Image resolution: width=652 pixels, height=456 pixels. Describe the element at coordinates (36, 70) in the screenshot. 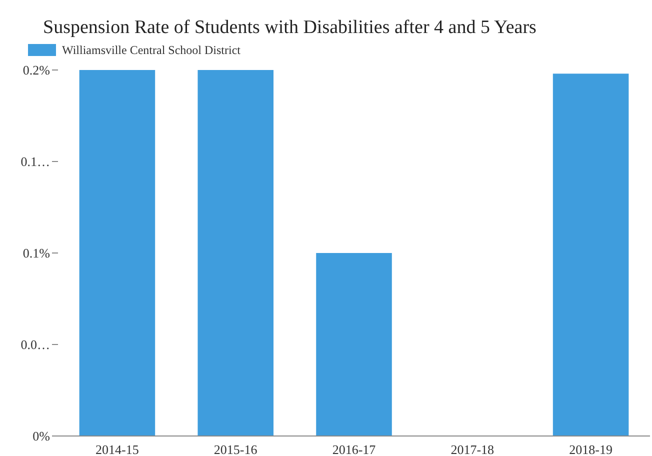

I see `y-tick-label: 0.2%` at that location.